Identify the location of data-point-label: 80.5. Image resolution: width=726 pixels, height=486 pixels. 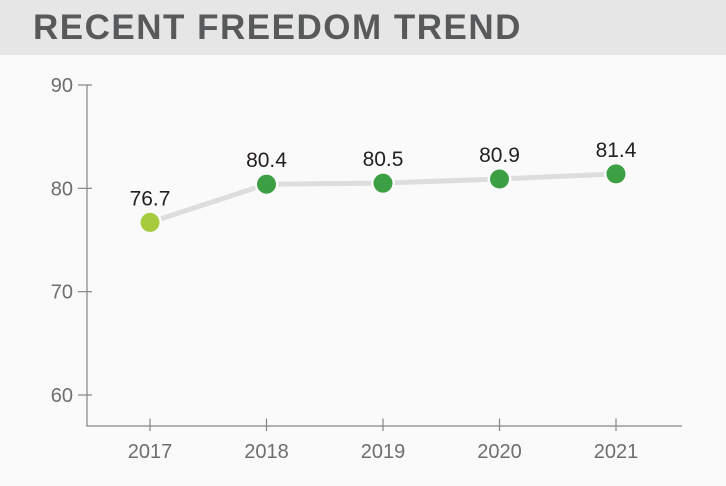
(383, 159).